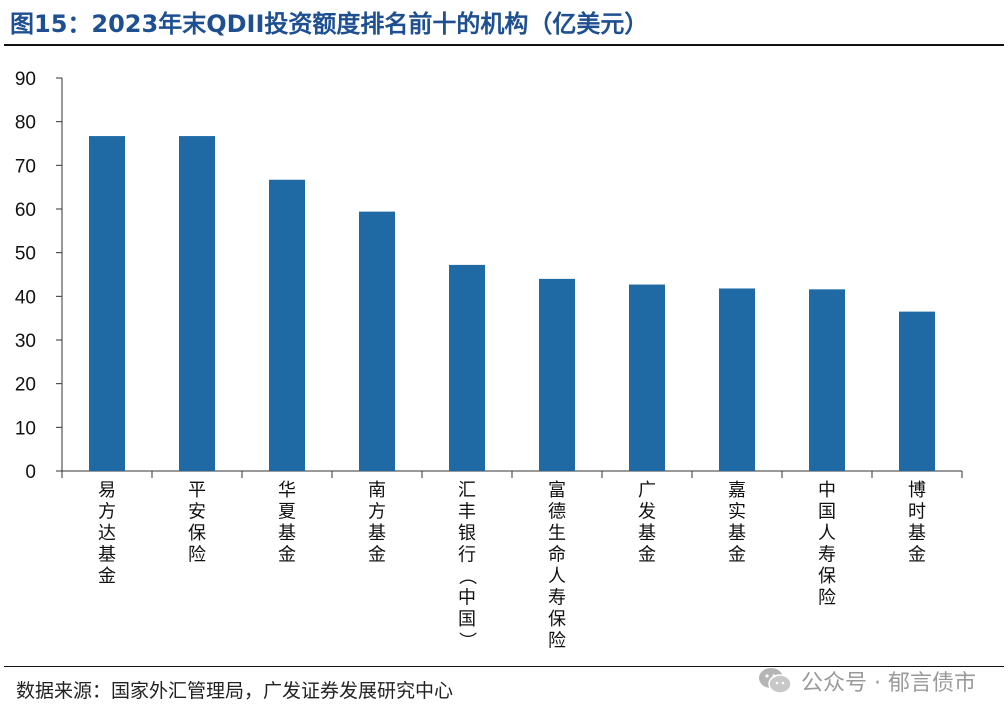 The height and width of the screenshot is (719, 1008). Describe the element at coordinates (737, 512) in the screenshot. I see `svg-text: 实` at that location.